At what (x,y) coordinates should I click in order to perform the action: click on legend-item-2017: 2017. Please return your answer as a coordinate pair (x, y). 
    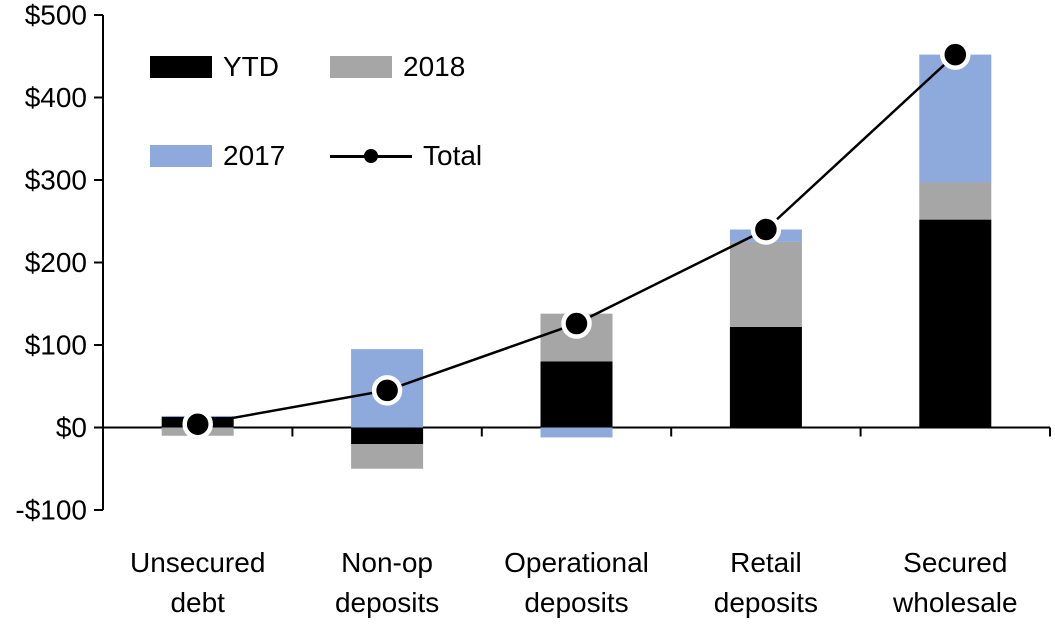
    Looking at the image, I should click on (240, 155).